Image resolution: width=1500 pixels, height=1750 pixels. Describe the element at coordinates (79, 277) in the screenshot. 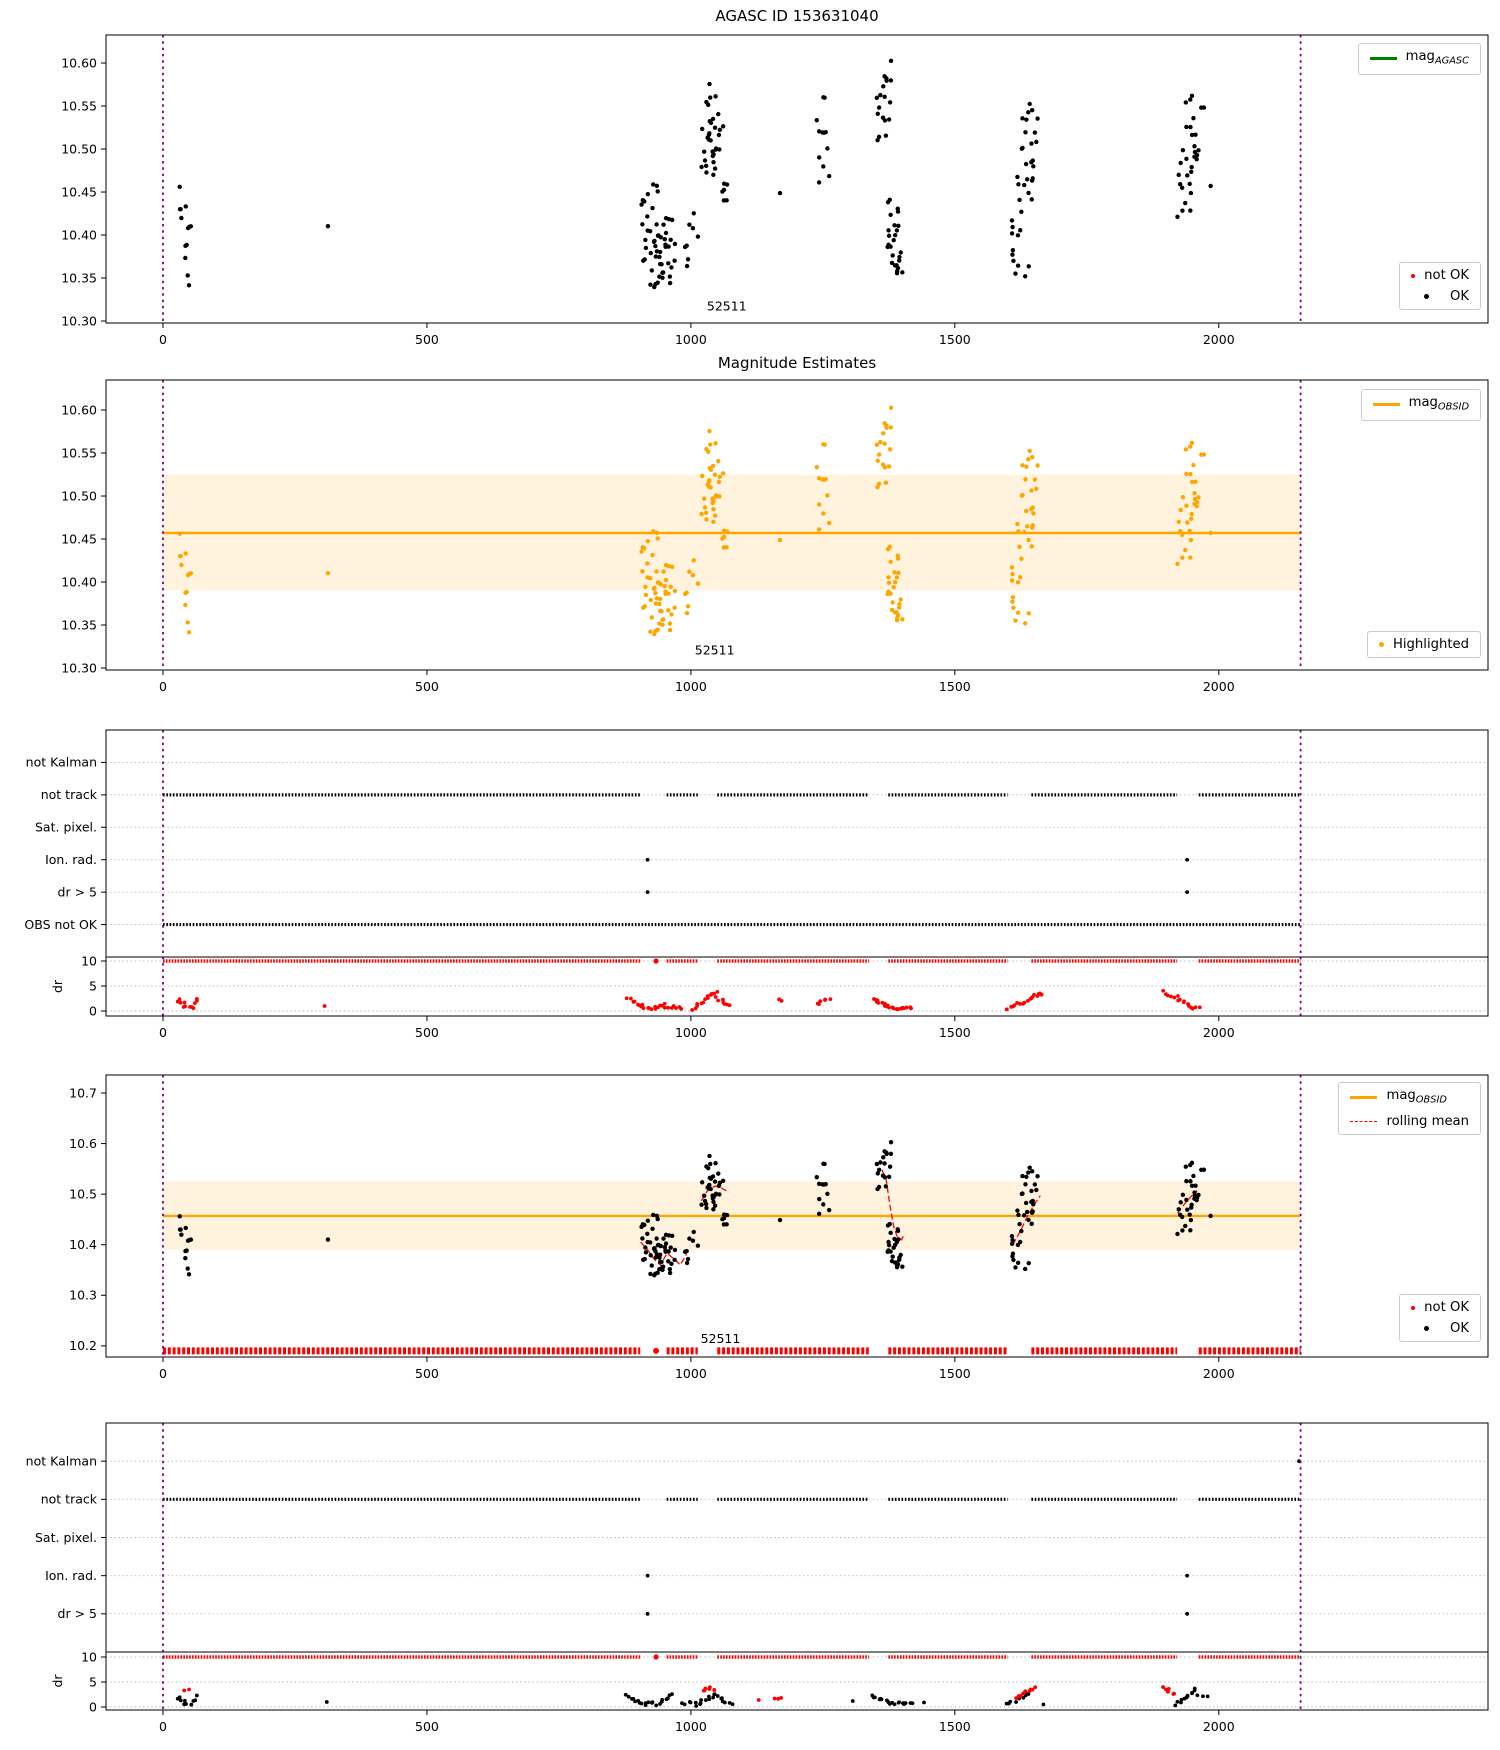

I see `svg-text: 10.35` at that location.